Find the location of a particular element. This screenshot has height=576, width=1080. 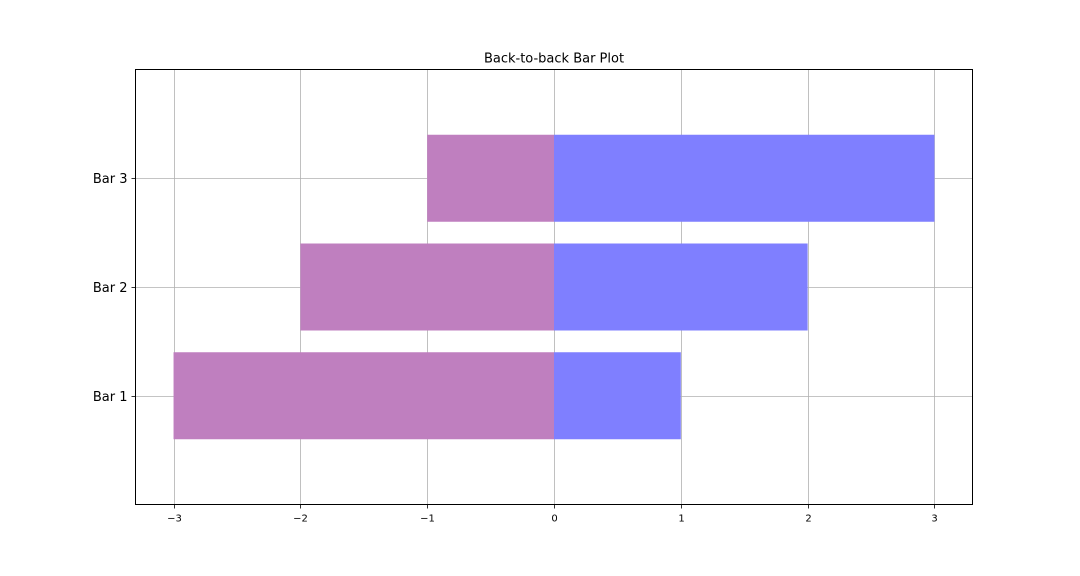

chart-title: Back-to-back Bar Plot is located at coordinates (554, 59).